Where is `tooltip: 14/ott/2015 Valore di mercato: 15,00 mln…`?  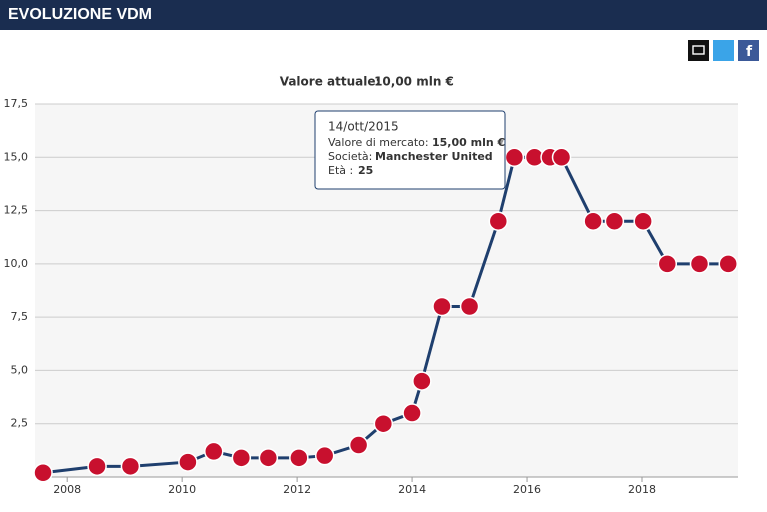
tooltip: 14/ott/2015 Valore di mercato: 15,00 mln… is located at coordinates (410, 150).